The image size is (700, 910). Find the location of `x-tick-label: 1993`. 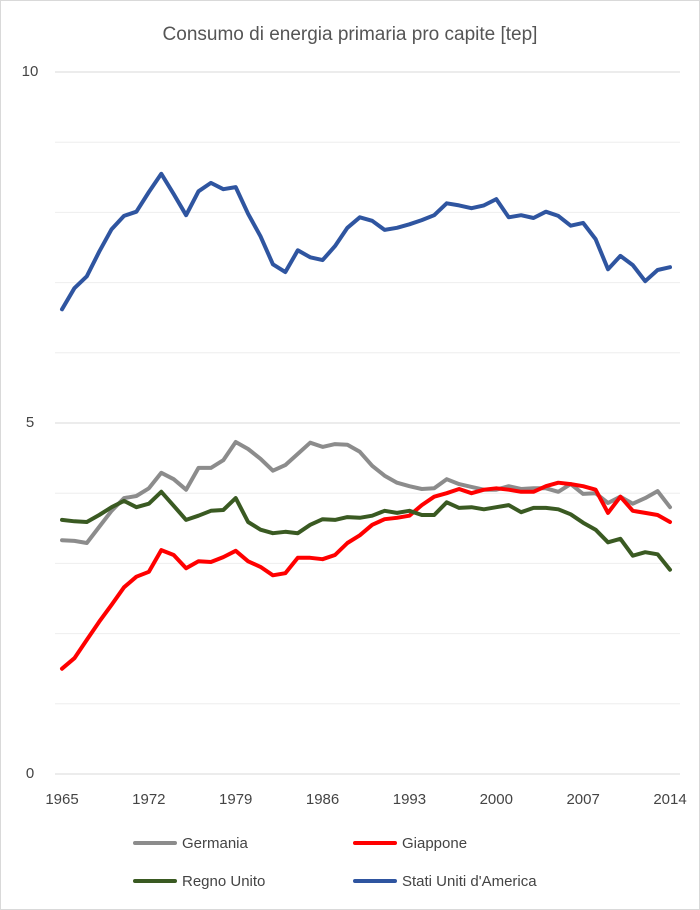

x-tick-label: 1993 is located at coordinates (409, 799).